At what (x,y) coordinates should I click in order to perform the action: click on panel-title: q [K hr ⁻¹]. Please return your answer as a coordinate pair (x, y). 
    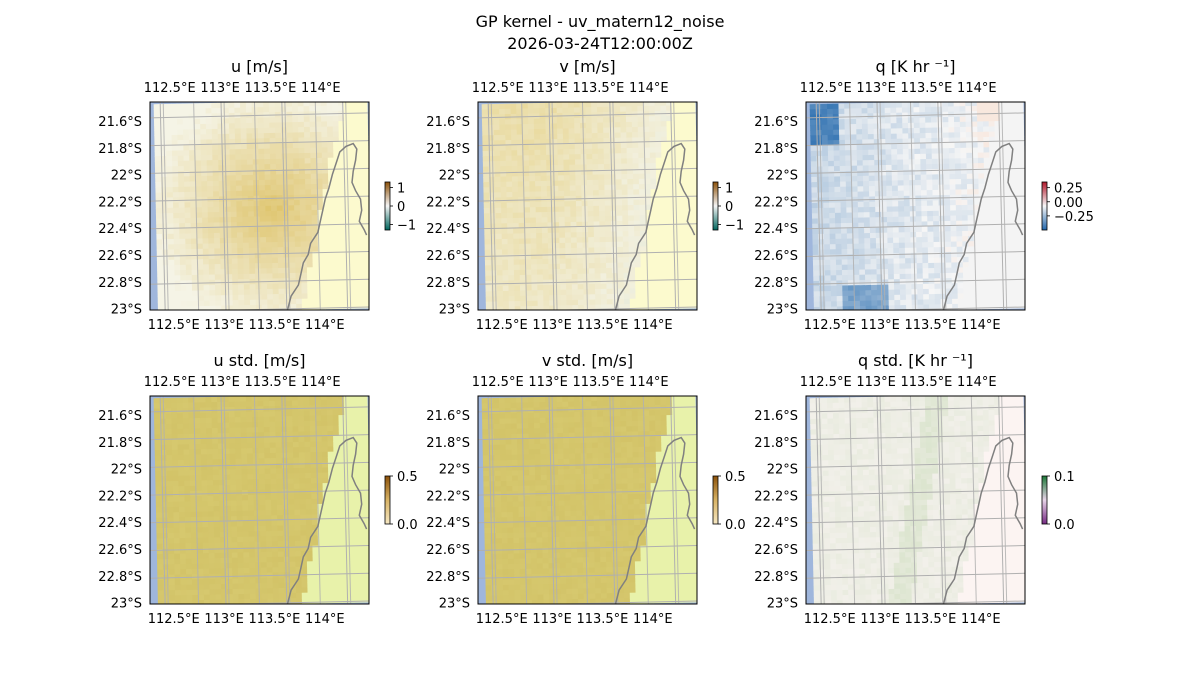
    Looking at the image, I should click on (916, 66).